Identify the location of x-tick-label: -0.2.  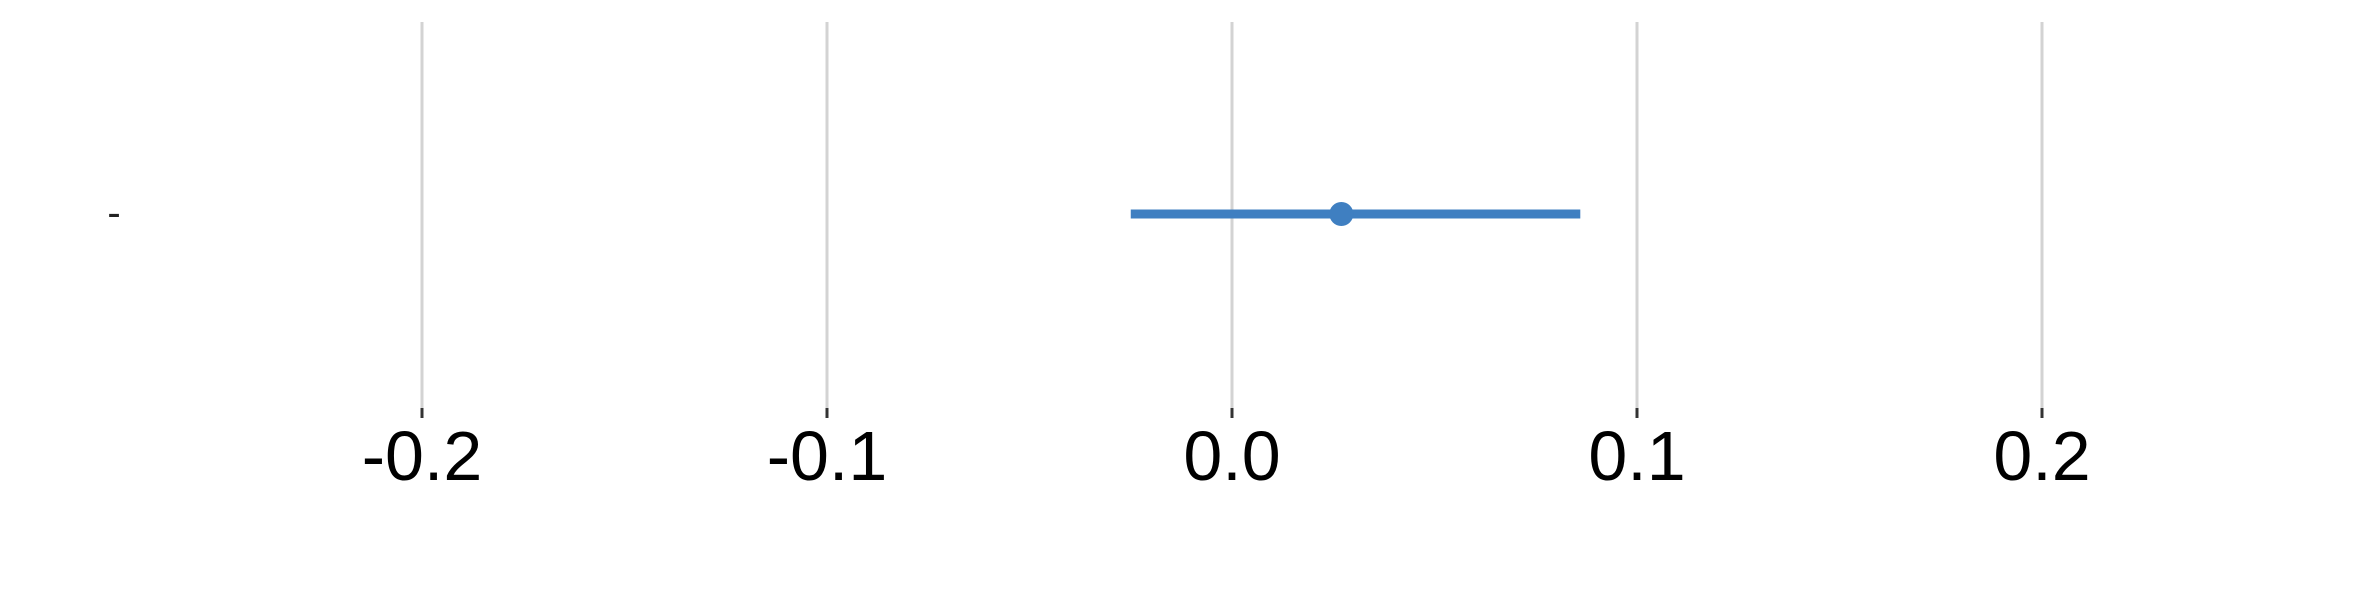
(422, 456).